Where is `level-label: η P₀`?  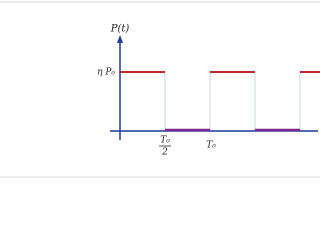 level-label: η P₀ is located at coordinates (106, 73).